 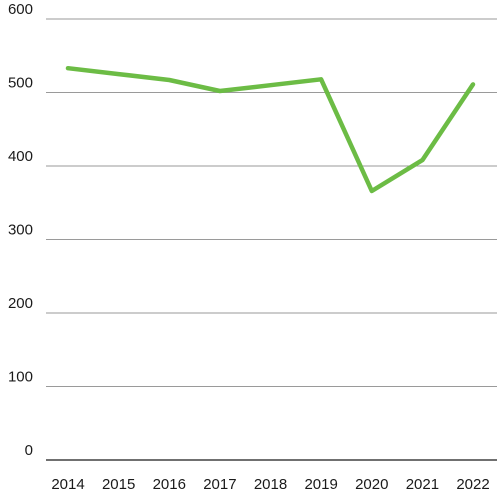 What do you see at coordinates (320, 484) in the screenshot?
I see `x-tick-label: 2019` at bounding box center [320, 484].